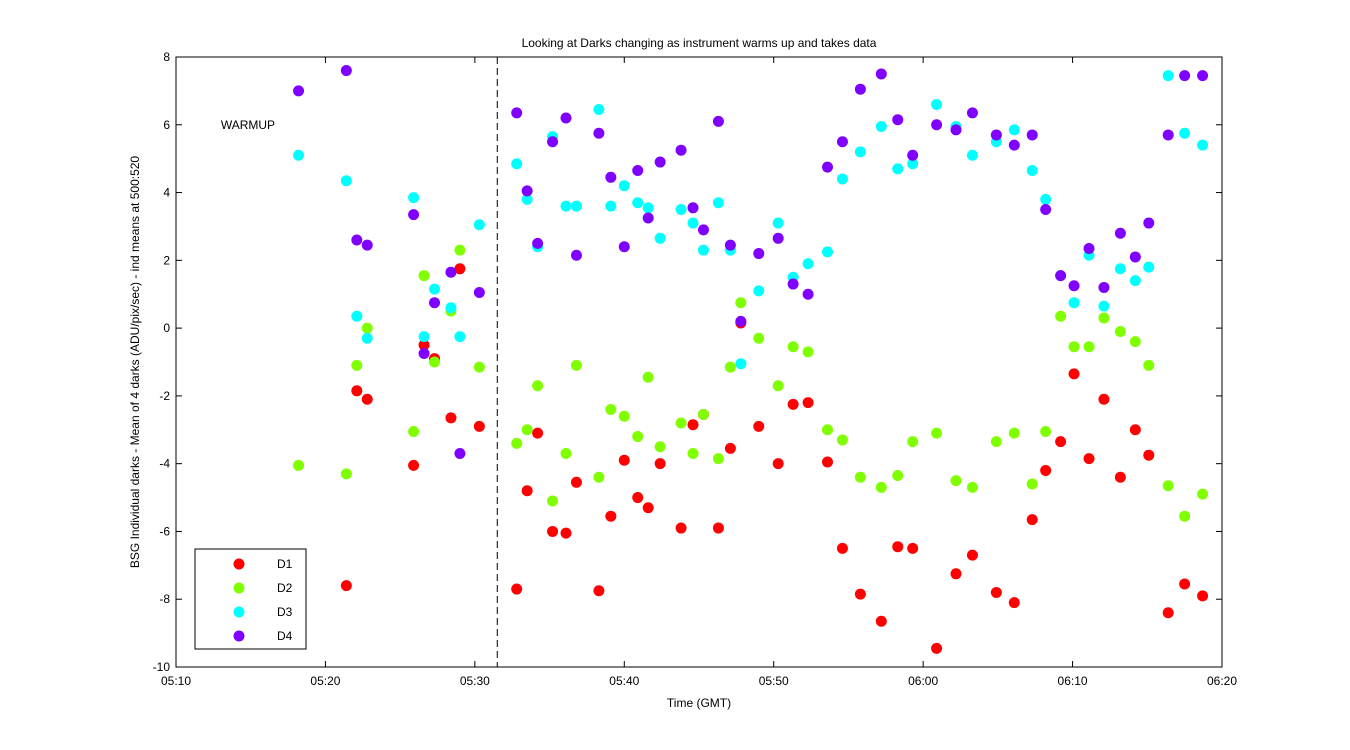 The height and width of the screenshot is (750, 1350). What do you see at coordinates (164, 599) in the screenshot?
I see `y-tick-label: -8` at bounding box center [164, 599].